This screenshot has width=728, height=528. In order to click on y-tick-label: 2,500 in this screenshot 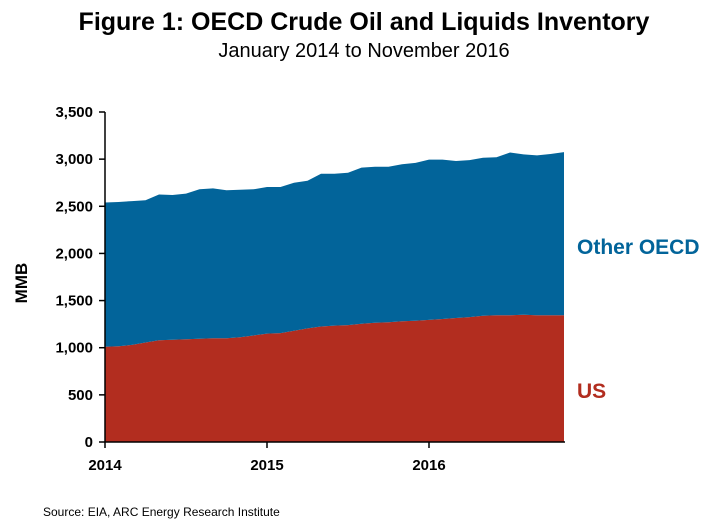, I will do `click(74, 206)`.